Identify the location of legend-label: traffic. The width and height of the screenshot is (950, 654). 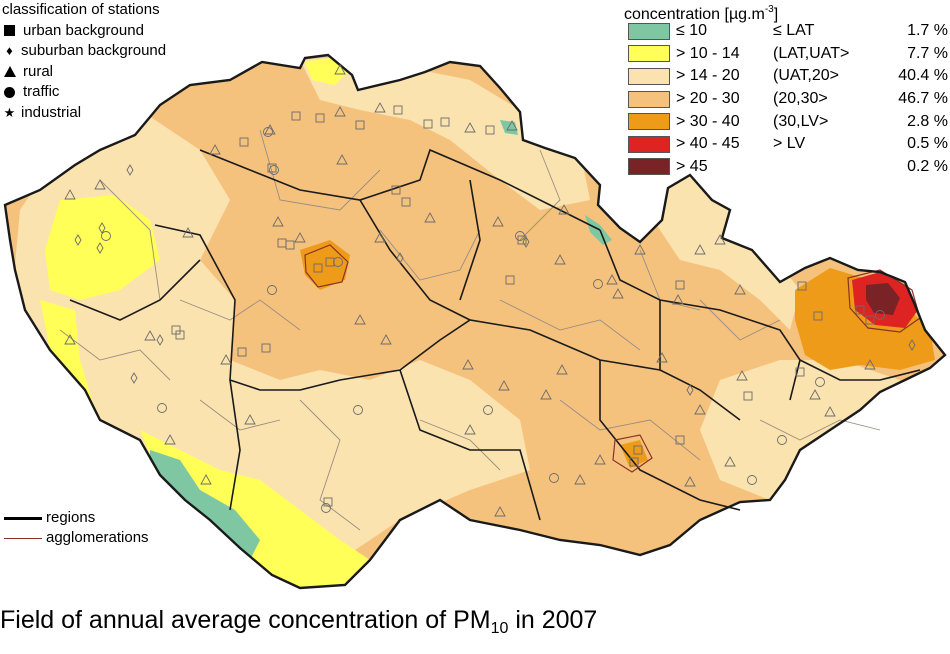
(41, 91).